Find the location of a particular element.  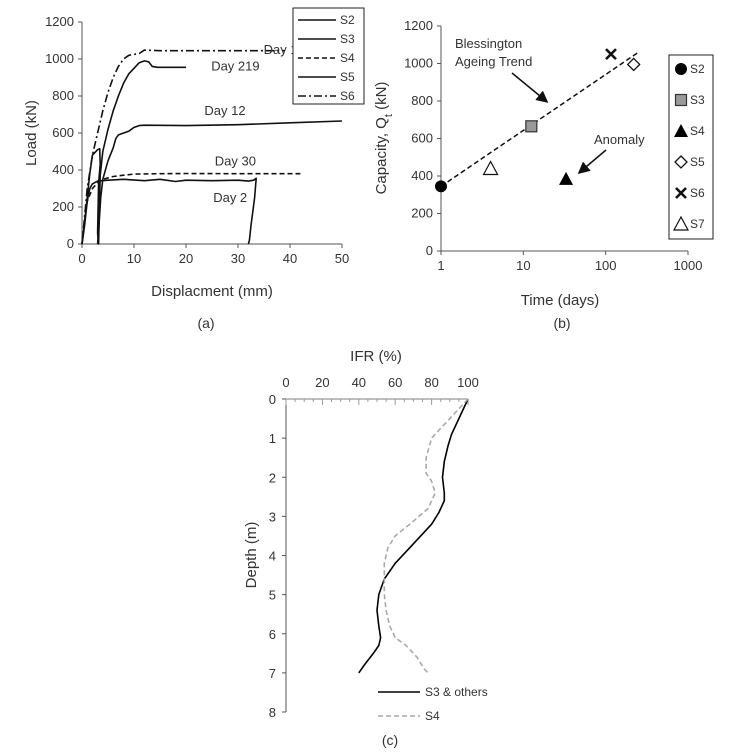

chart-b-legend-swatch-s6 is located at coordinates (681, 193).